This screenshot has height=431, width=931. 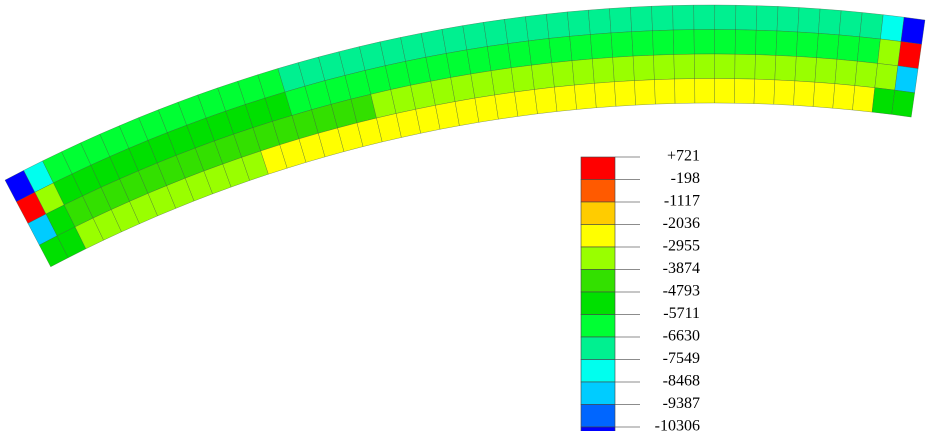 What do you see at coordinates (681, 291) in the screenshot?
I see `legend-label: -4793` at bounding box center [681, 291].